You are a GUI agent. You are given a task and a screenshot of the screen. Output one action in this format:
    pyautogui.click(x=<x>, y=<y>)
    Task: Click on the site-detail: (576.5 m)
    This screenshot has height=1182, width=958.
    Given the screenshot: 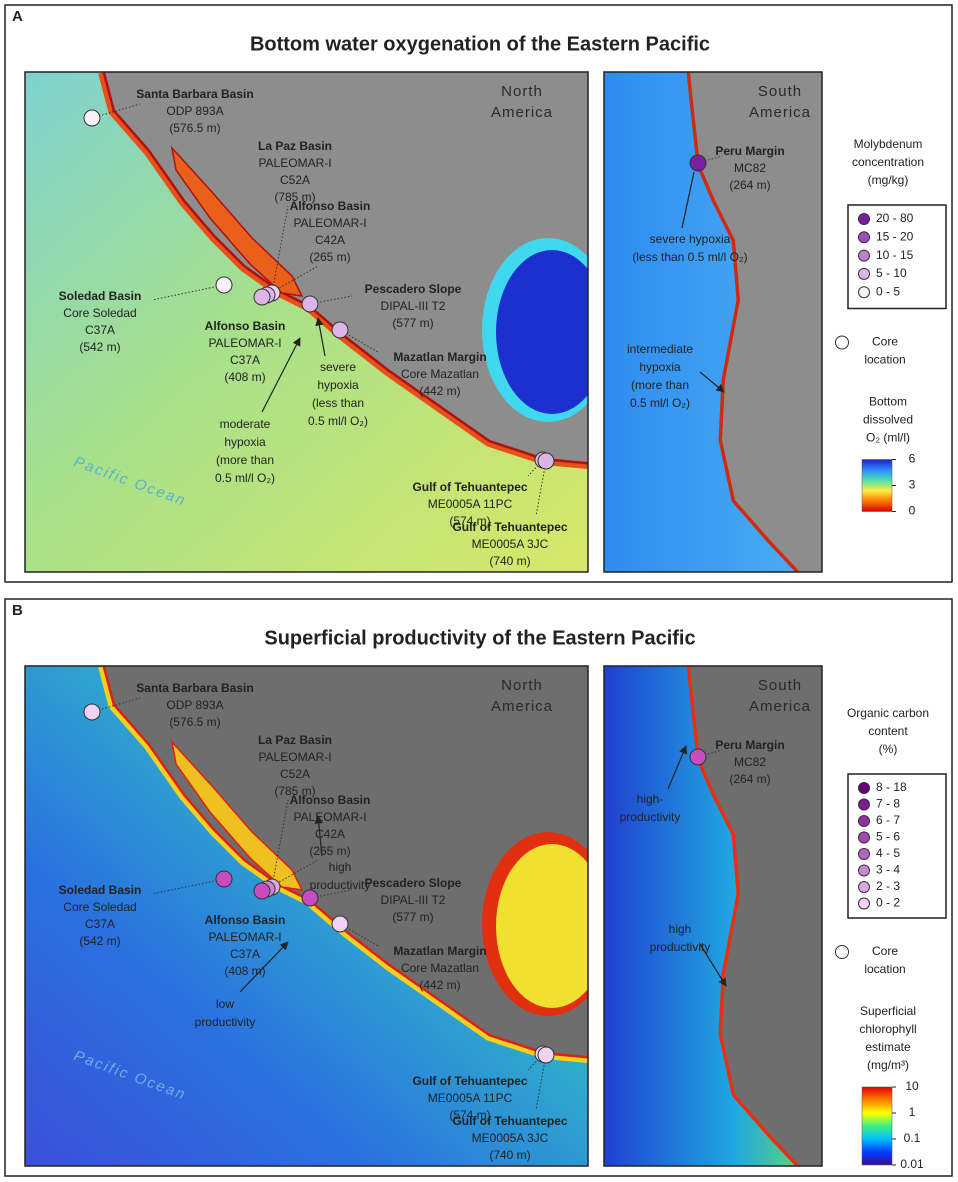 What is the action you would take?
    pyautogui.click(x=194, y=128)
    